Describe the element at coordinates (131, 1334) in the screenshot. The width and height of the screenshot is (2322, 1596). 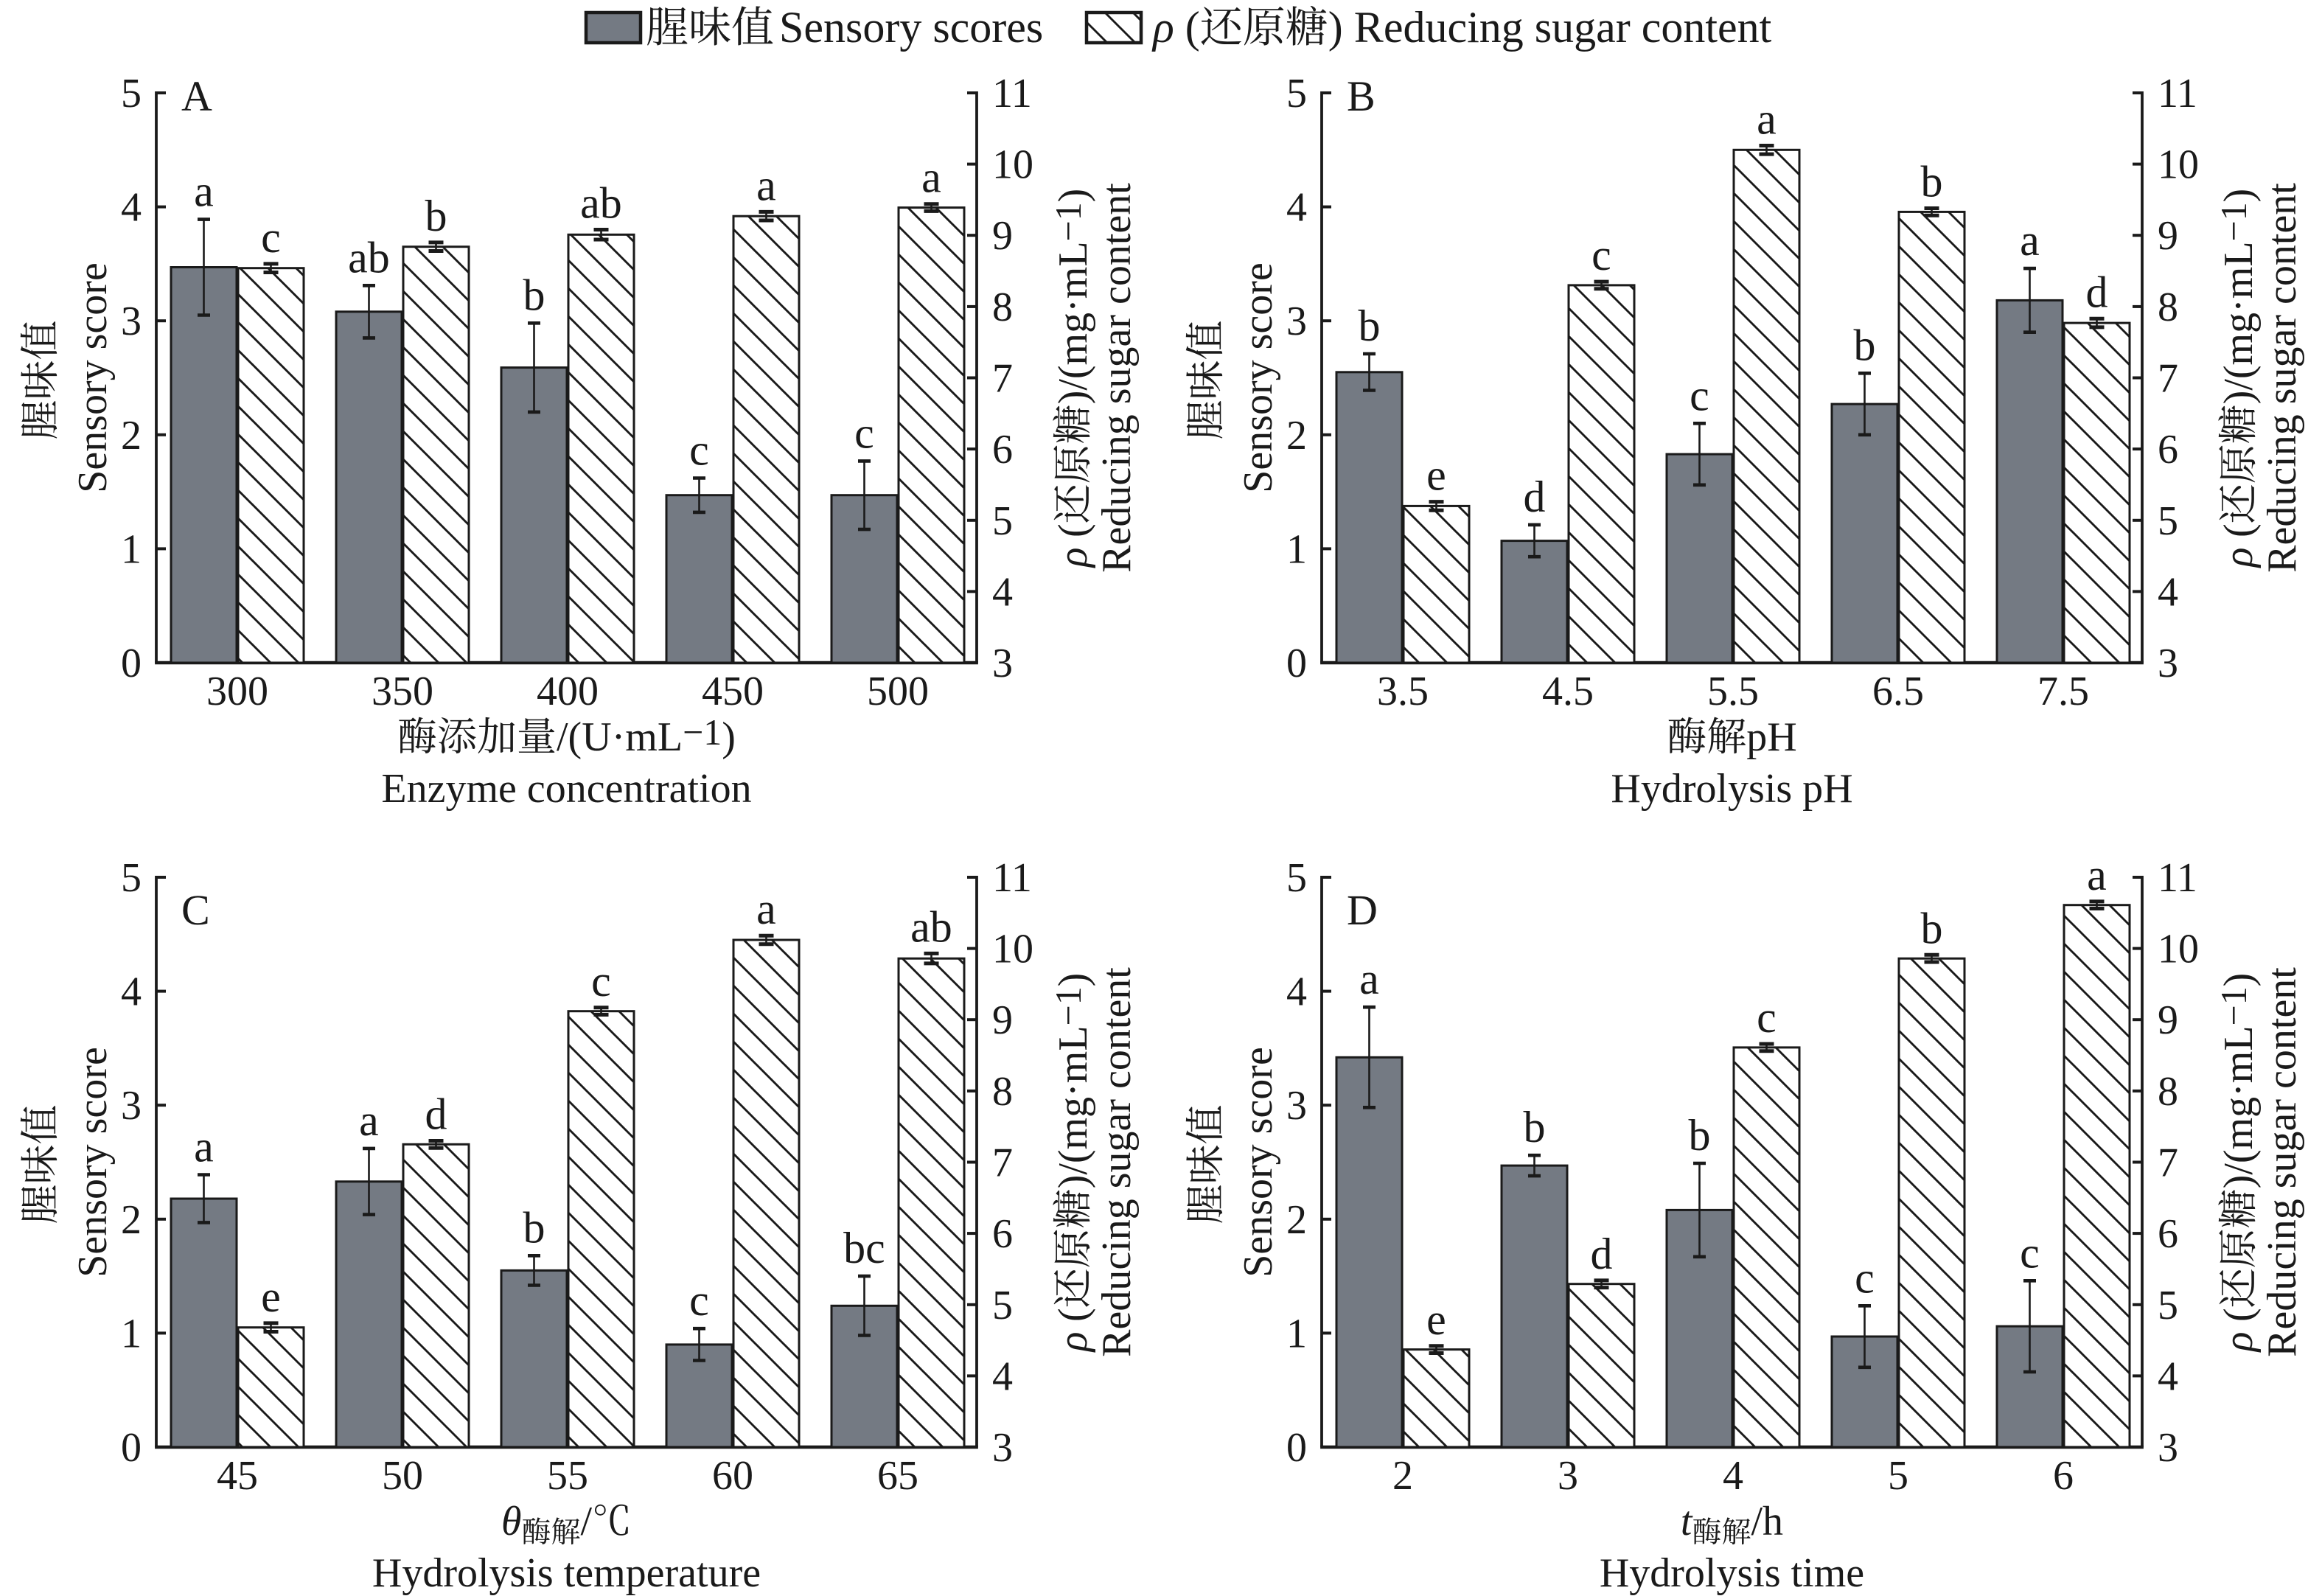
I see `svg-text: 1` at that location.